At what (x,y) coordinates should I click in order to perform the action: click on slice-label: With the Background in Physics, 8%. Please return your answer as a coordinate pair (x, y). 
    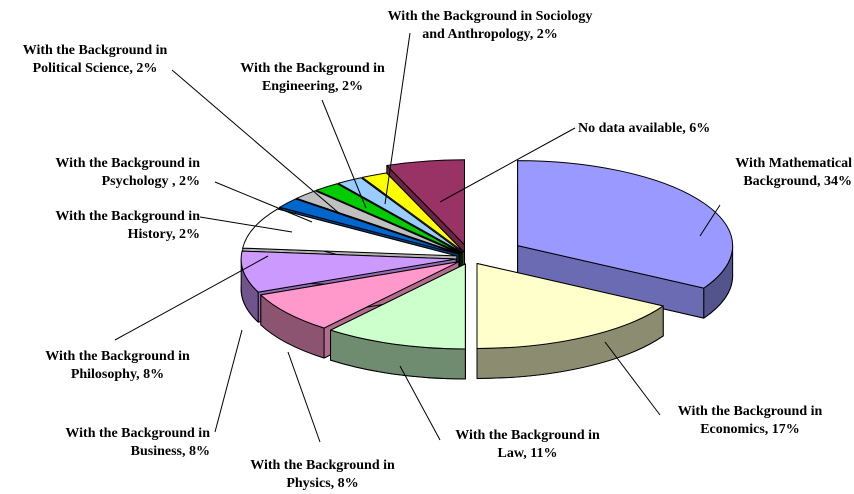
    Looking at the image, I should click on (322, 474).